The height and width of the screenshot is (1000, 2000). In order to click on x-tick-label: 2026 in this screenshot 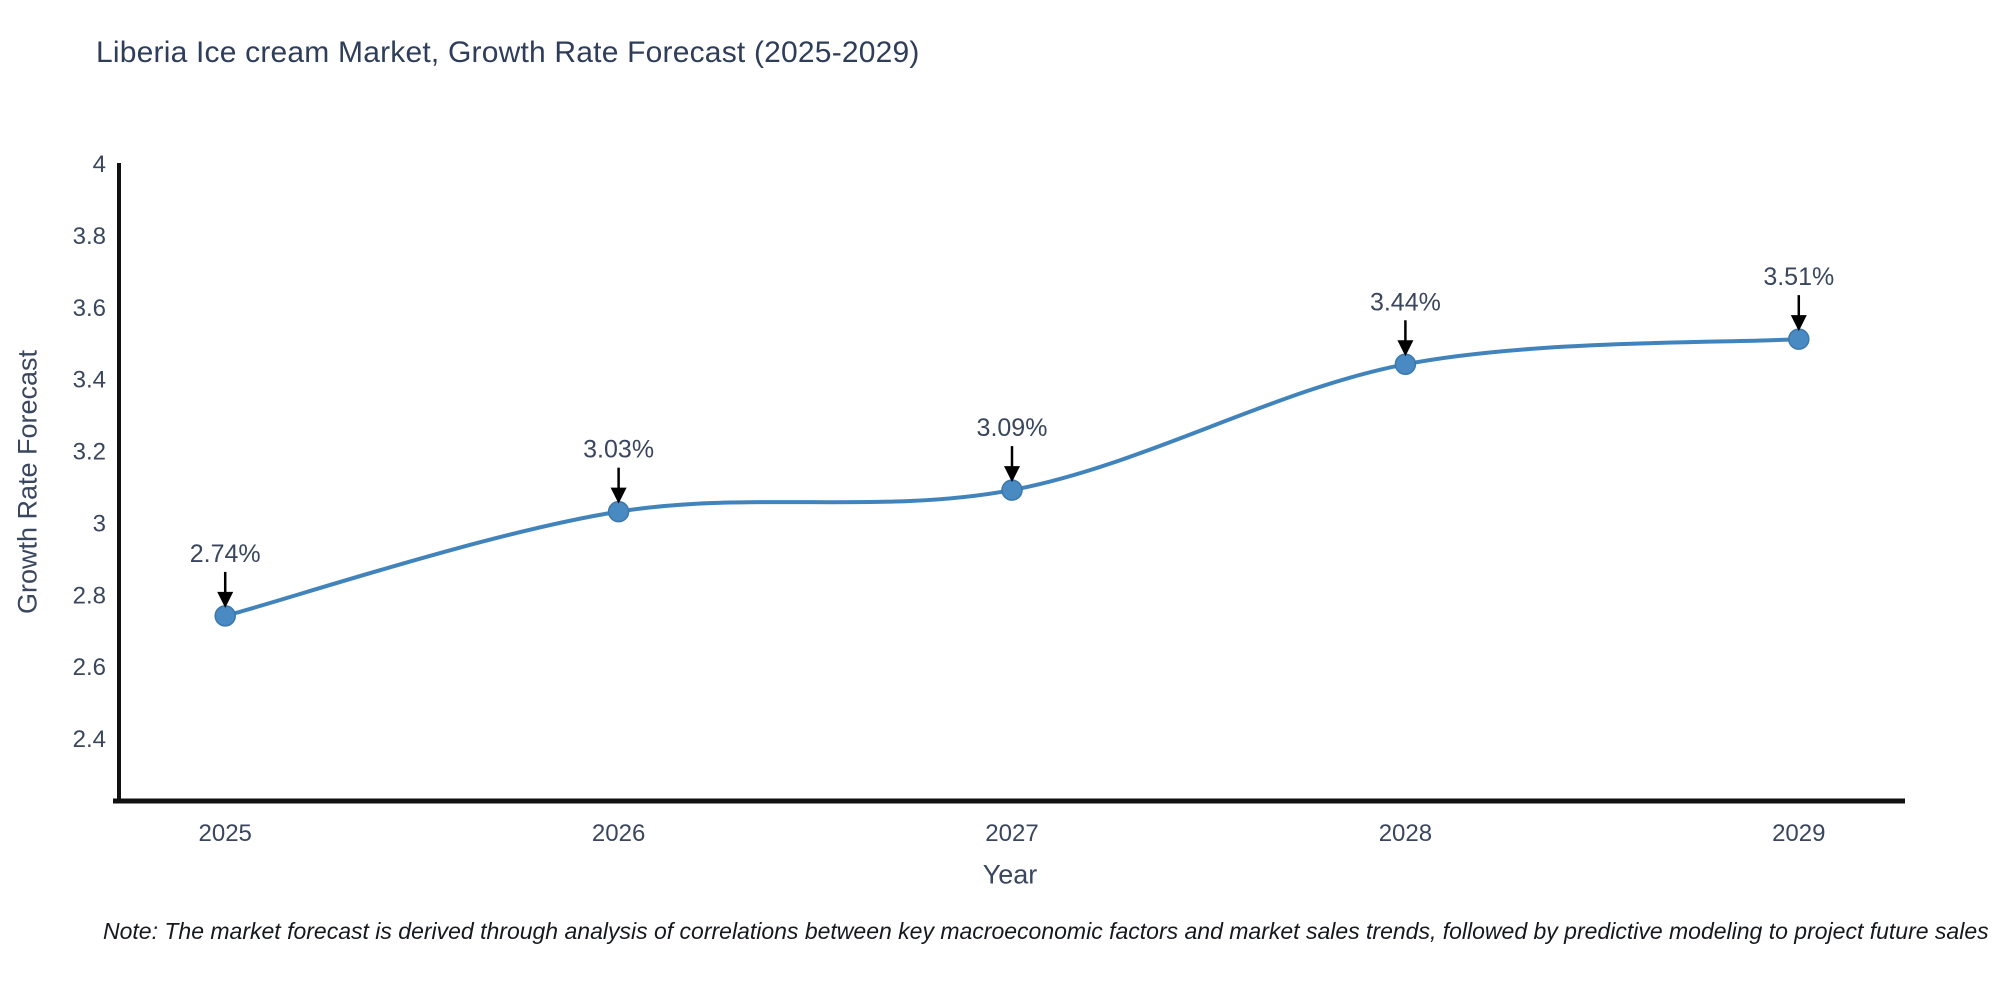, I will do `click(618, 833)`.